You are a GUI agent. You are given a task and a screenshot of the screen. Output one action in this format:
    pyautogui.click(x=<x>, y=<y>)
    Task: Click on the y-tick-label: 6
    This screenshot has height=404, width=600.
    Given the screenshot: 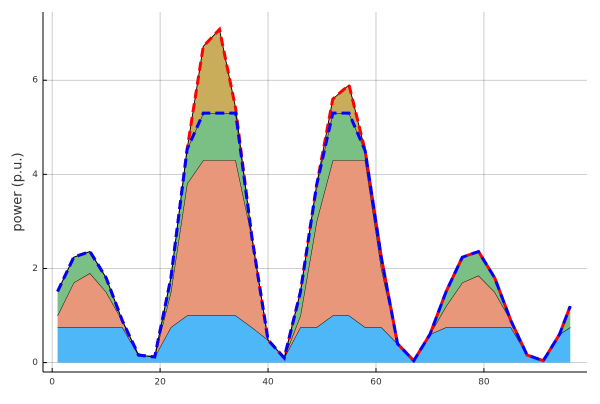 What is the action you would take?
    pyautogui.click(x=35, y=81)
    